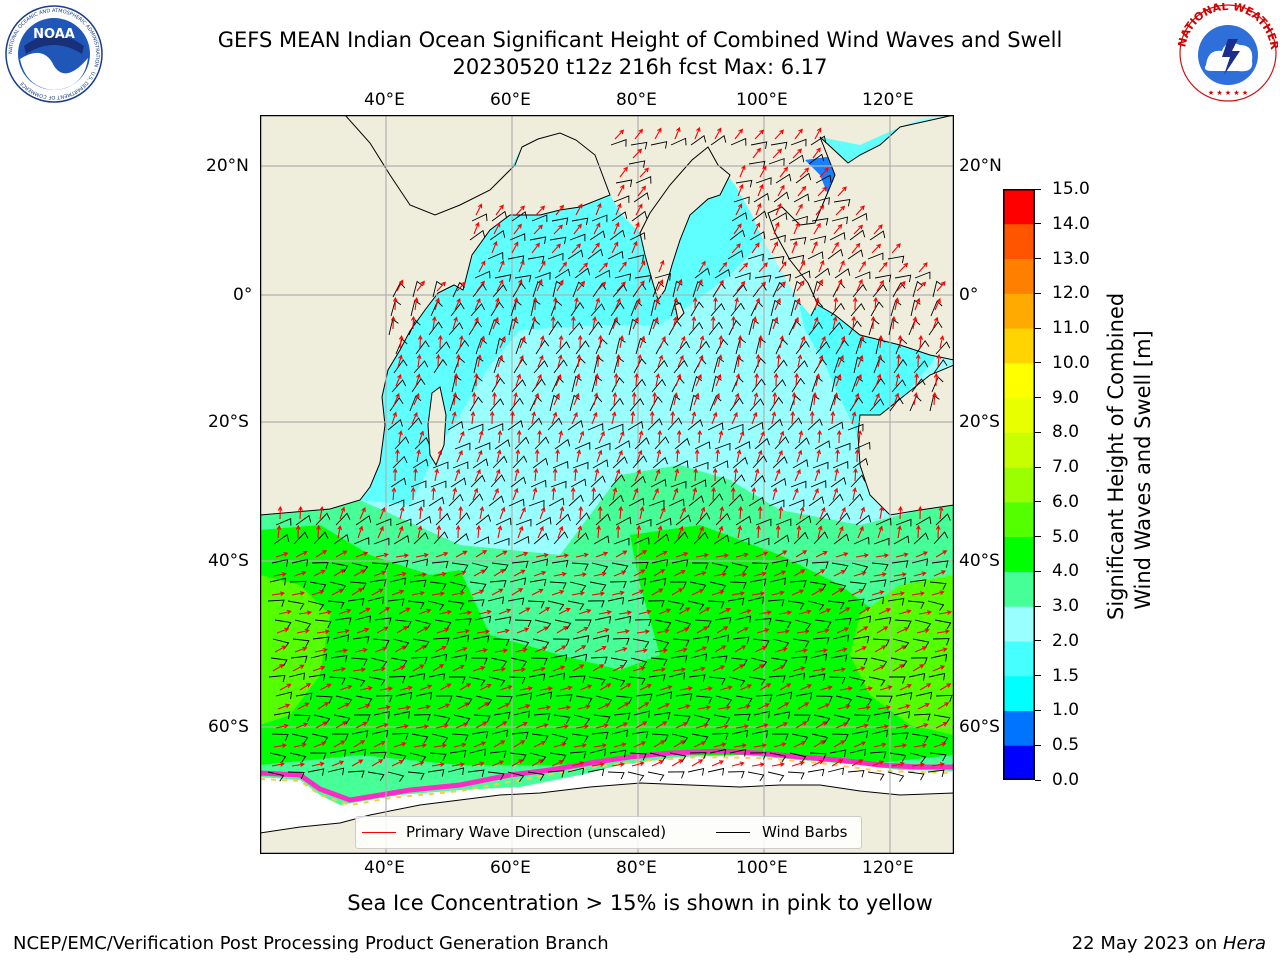 This screenshot has height=960, width=1280. Describe the element at coordinates (1019, 276) in the screenshot. I see `colorbar-segment` at that location.